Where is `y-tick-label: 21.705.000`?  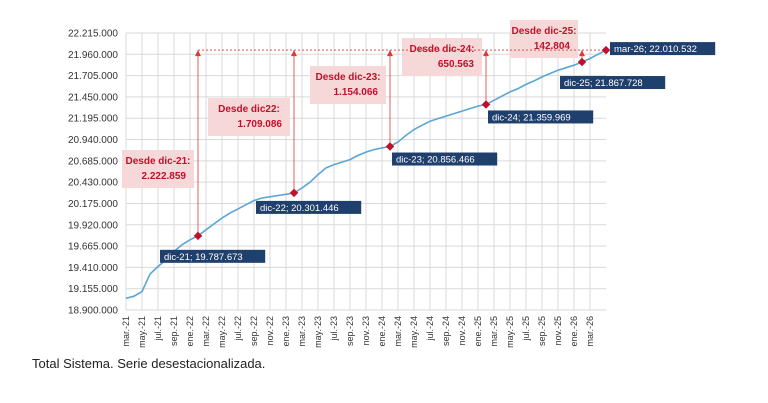
y-tick-label: 21.705.000 is located at coordinates (93, 76).